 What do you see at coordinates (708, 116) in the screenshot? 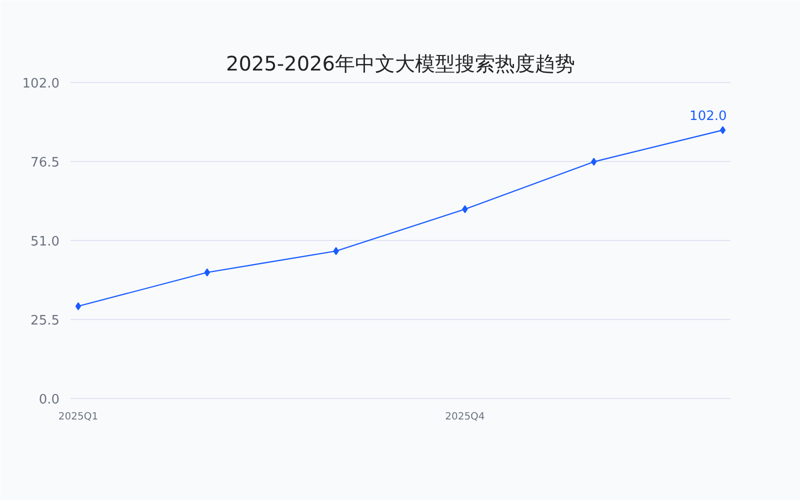
I see `annotation: 102.0` at bounding box center [708, 116].